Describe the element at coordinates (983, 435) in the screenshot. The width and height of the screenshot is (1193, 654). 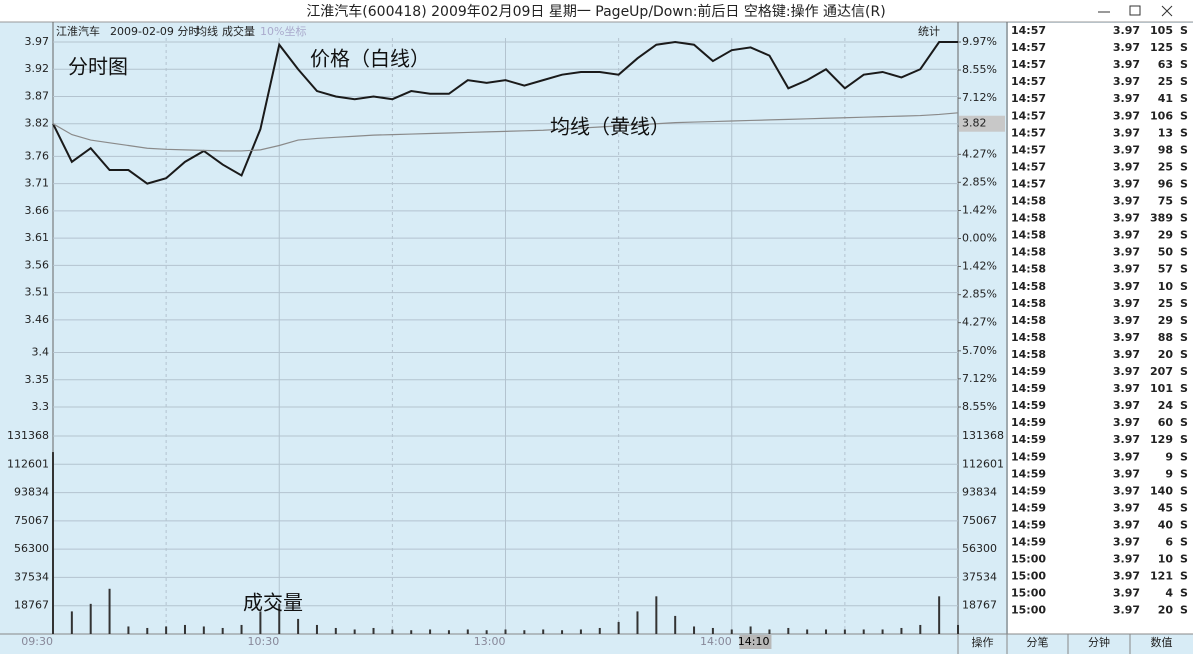
I see `y-tick-label-right: 131368` at that location.